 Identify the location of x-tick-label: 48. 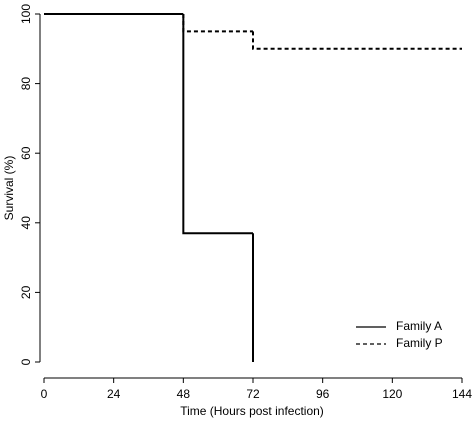
(184, 394).